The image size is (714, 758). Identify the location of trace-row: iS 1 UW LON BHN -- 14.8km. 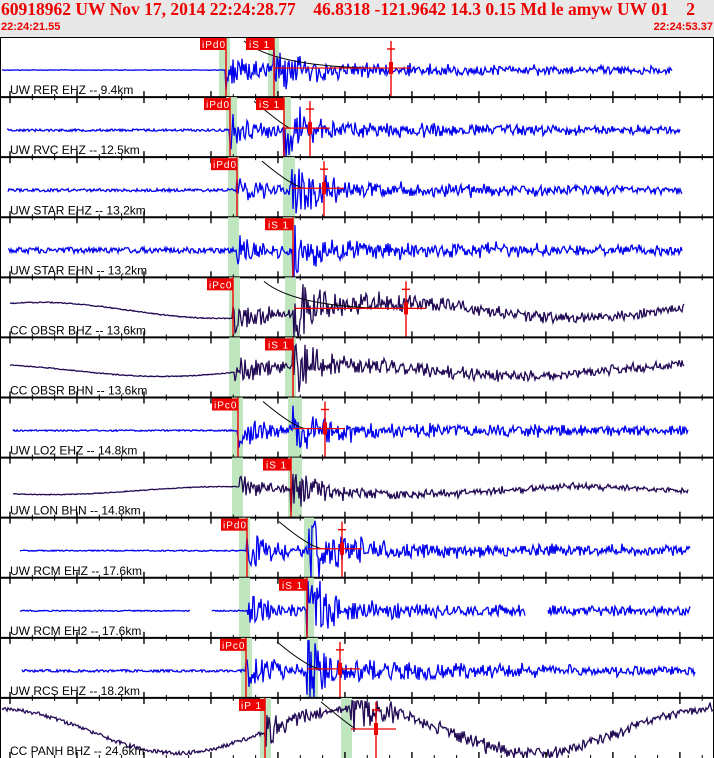
(357, 490).